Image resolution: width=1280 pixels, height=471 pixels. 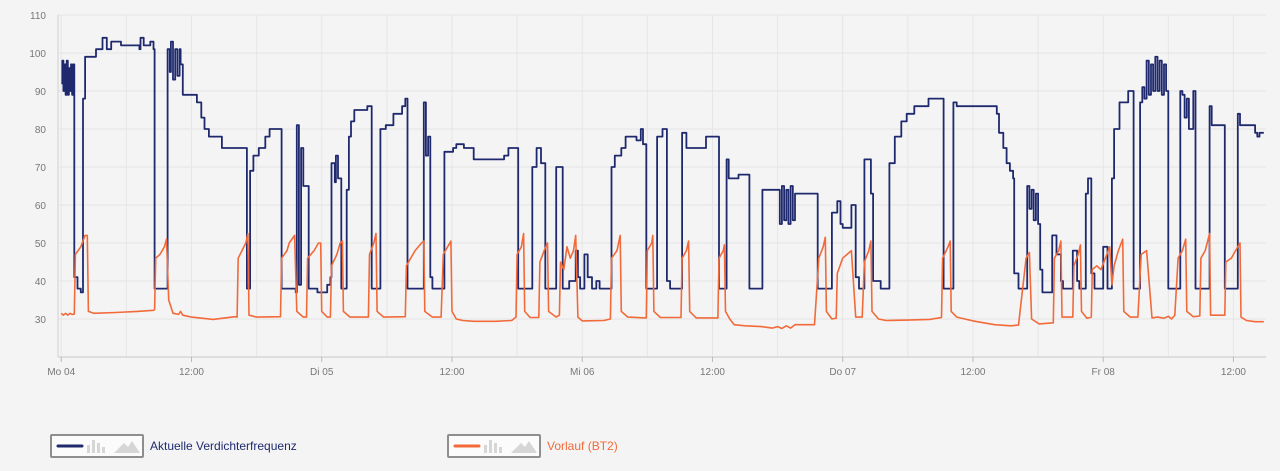 I want to click on legend-item-series-1: Aktuelle Verdichterfrequenz, so click(x=173, y=446).